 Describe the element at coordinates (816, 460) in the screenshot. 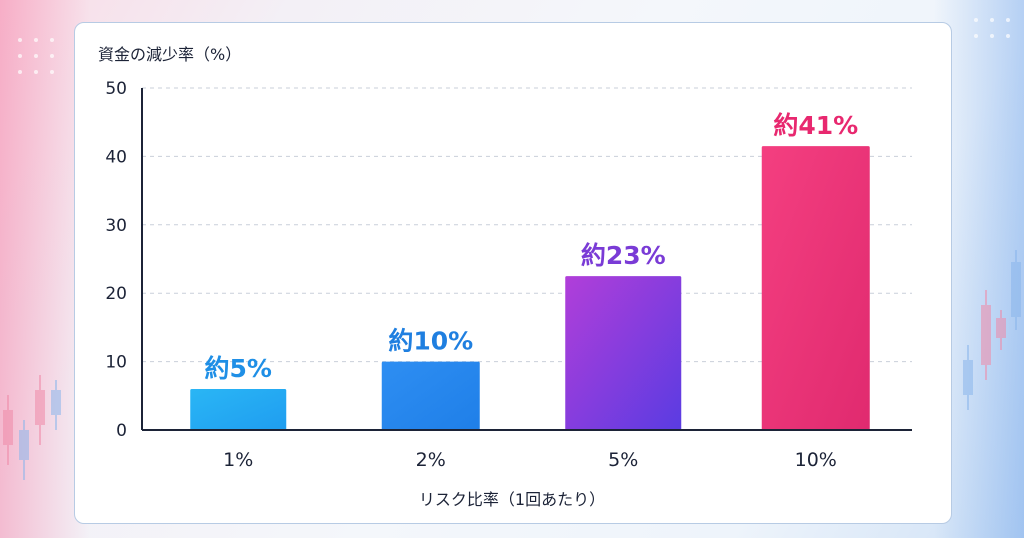

I see `x-category-label: 10%` at that location.